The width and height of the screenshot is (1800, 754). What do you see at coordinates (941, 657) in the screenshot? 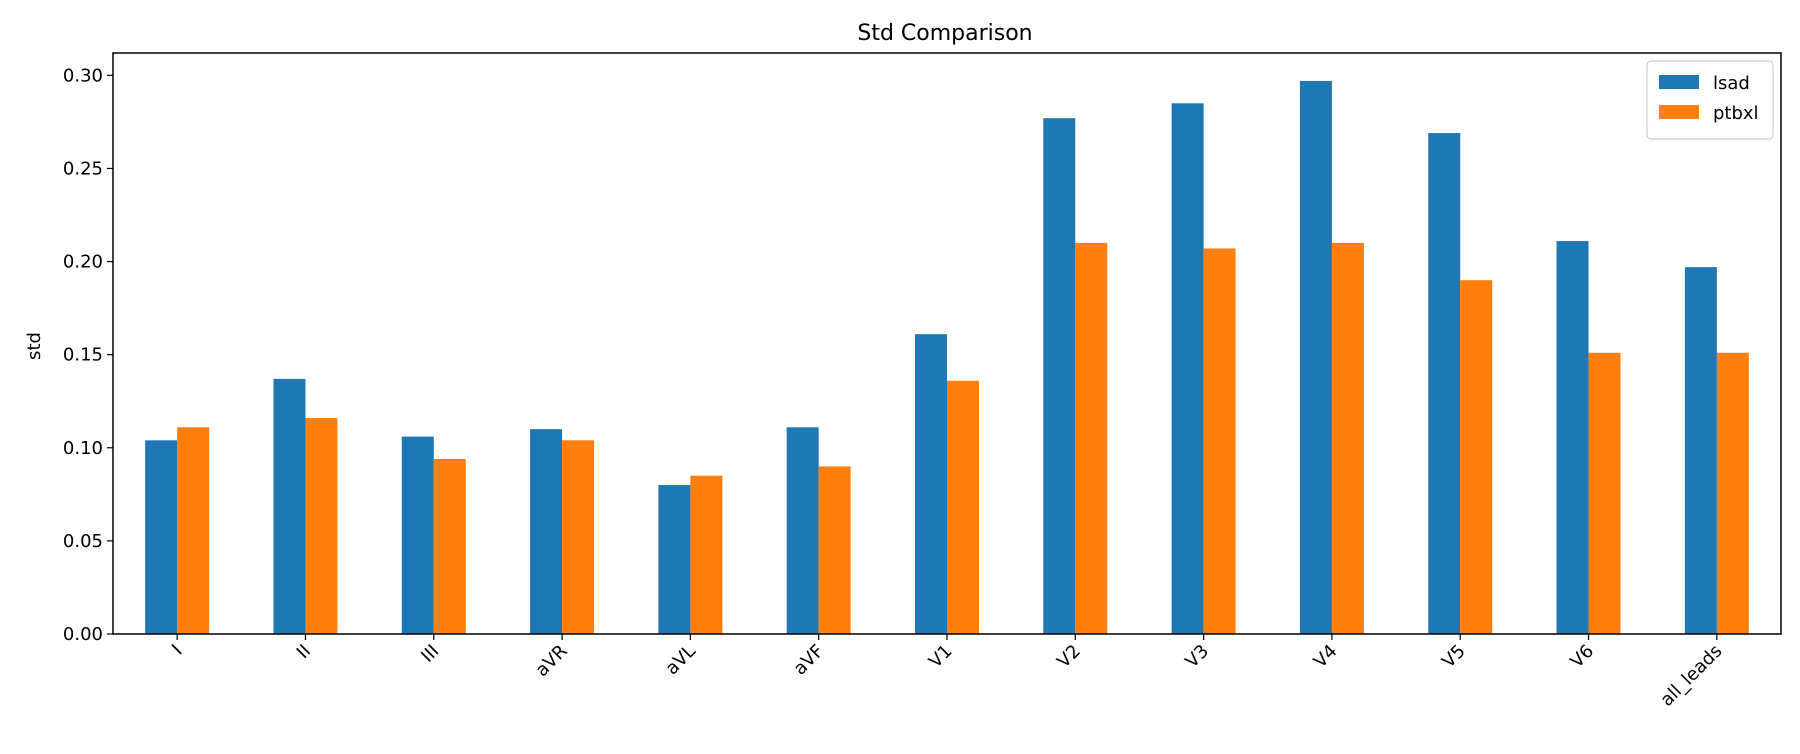
I see `x-tick-label: V1` at bounding box center [941, 657].